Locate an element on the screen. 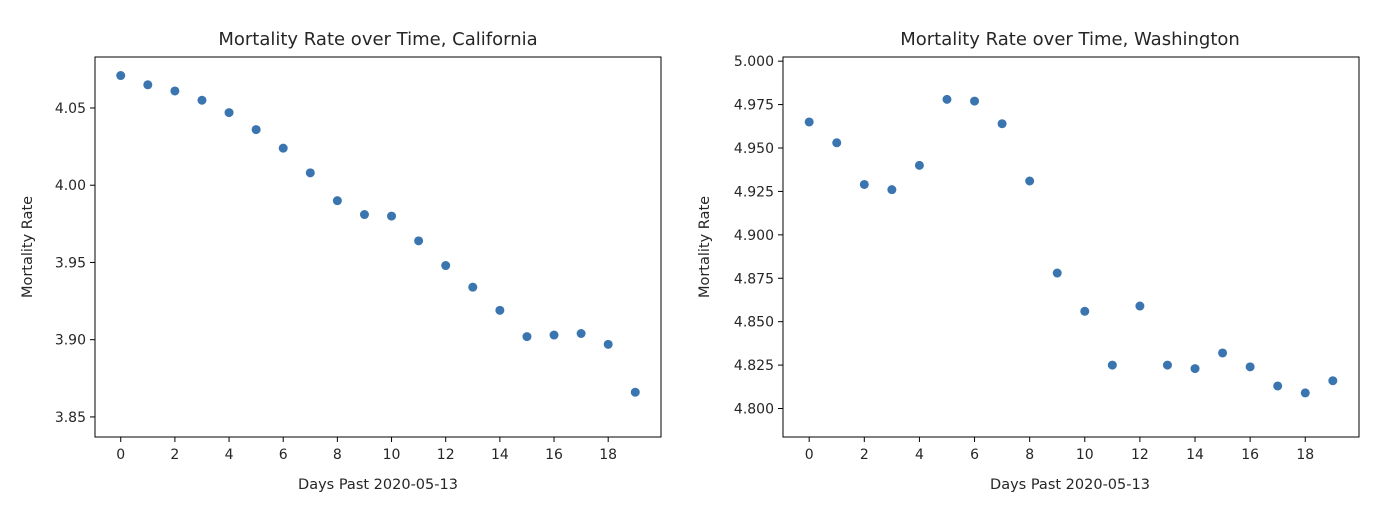 This screenshot has height=512, width=1378. y-tick-label: 4.900 is located at coordinates (754, 236).